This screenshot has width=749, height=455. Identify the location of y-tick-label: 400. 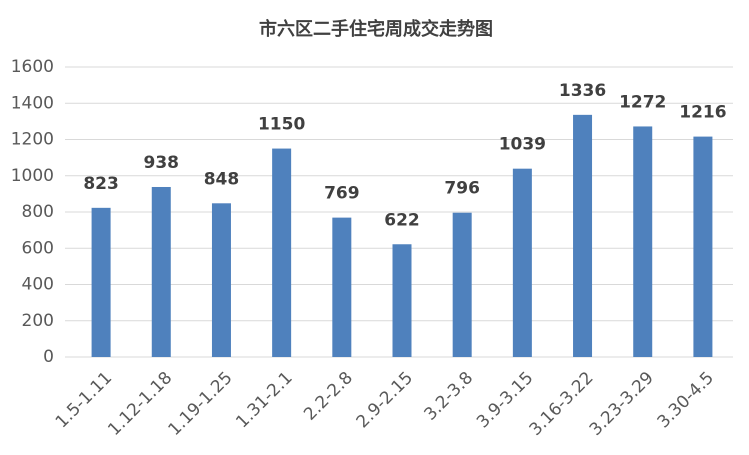
(38, 285).